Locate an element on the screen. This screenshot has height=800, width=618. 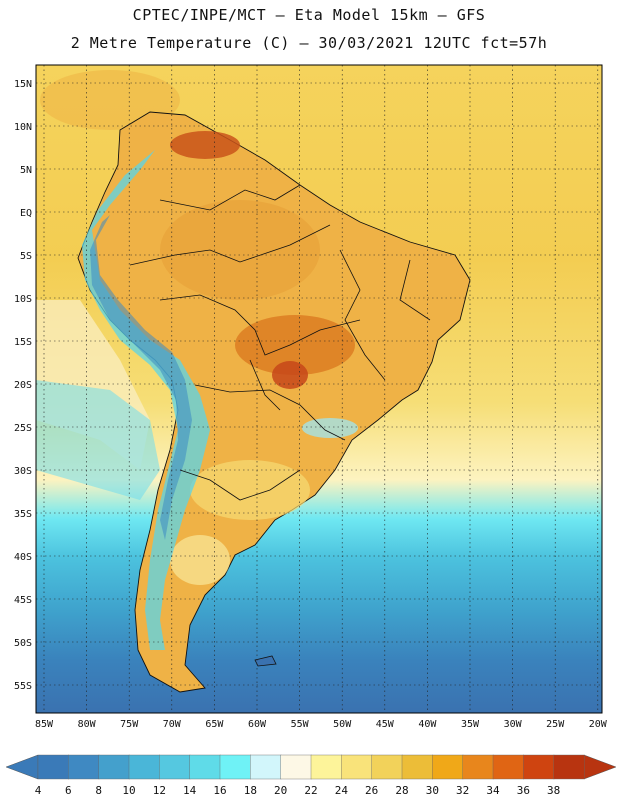
colorbar-tick-label: 36 is located at coordinates (523, 790).